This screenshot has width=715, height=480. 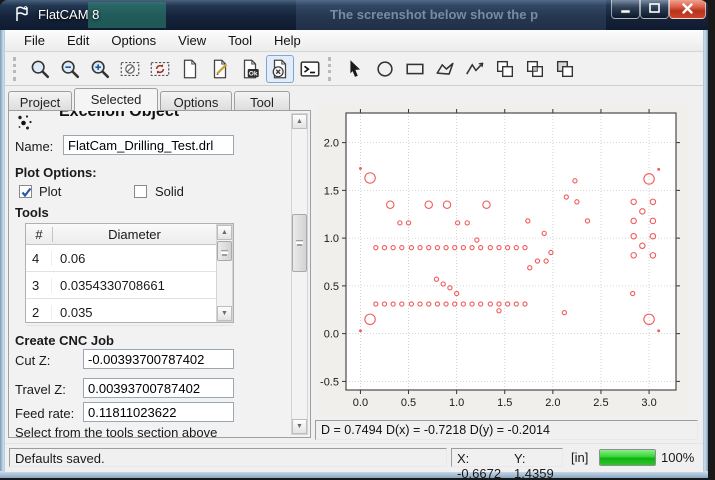 What do you see at coordinates (331, 335) in the screenshot?
I see `svg-text: 0.0` at bounding box center [331, 335].